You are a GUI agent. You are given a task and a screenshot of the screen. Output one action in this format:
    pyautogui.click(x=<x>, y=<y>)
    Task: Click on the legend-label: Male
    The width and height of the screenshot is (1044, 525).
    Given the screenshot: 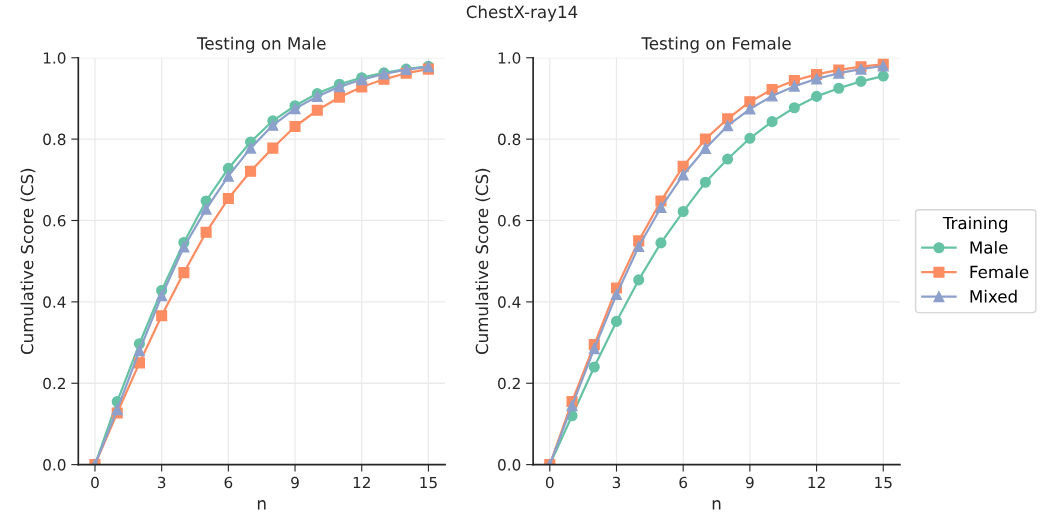 What is the action you would take?
    pyautogui.click(x=989, y=247)
    